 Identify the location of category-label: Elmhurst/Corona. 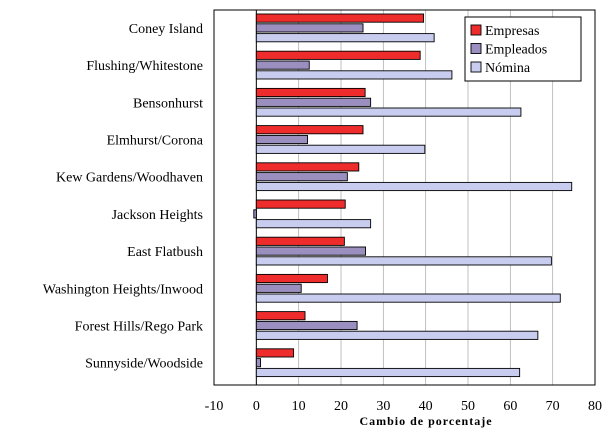
(155, 141).